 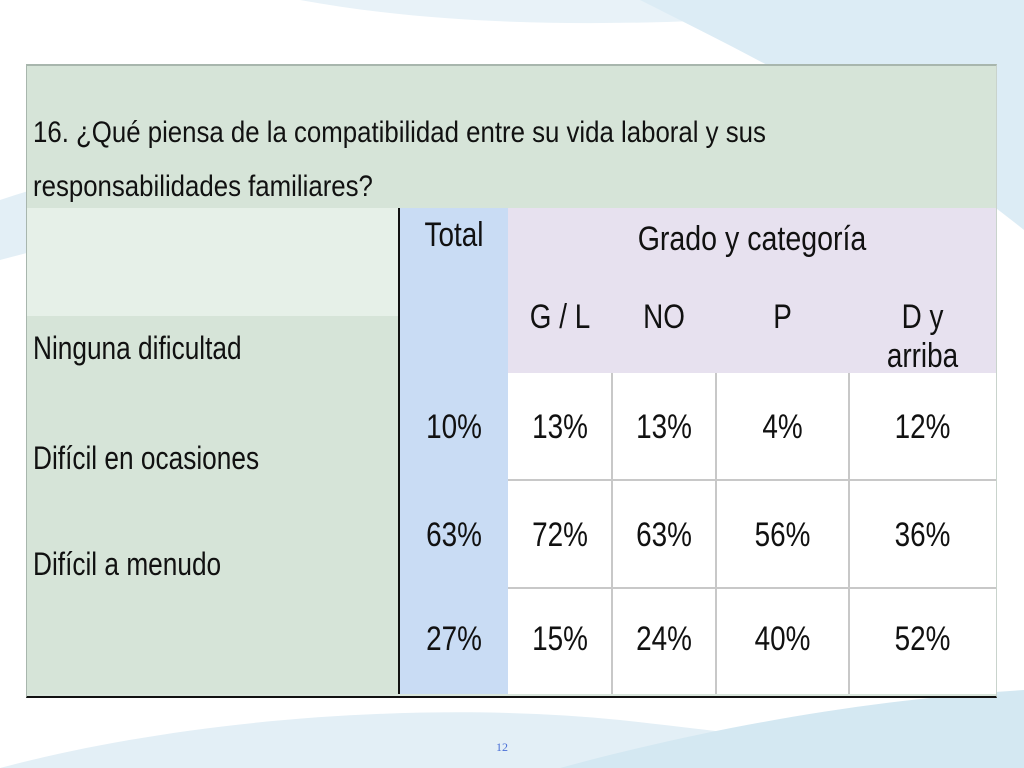 What do you see at coordinates (752, 239) in the screenshot?
I see `group-header: Grado y categoría` at bounding box center [752, 239].